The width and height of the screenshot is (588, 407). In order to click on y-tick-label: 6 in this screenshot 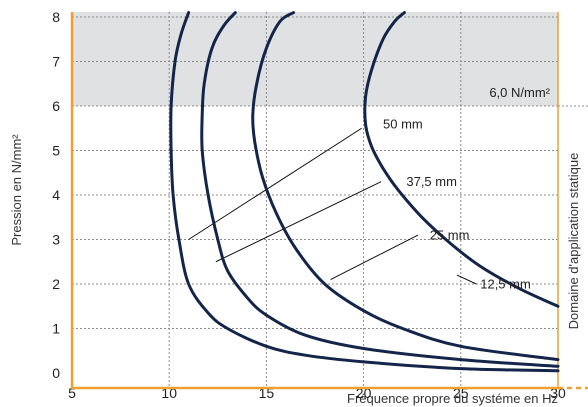, I will do `click(56, 106)`.